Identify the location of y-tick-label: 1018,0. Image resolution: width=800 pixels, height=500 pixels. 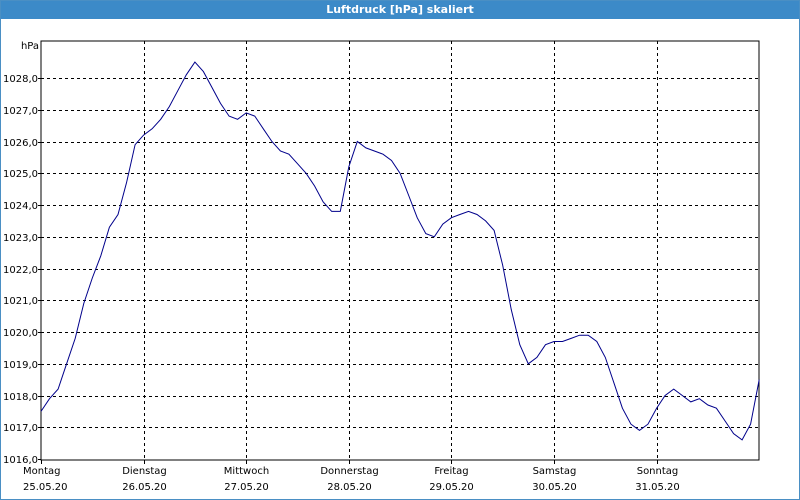
(20, 397).